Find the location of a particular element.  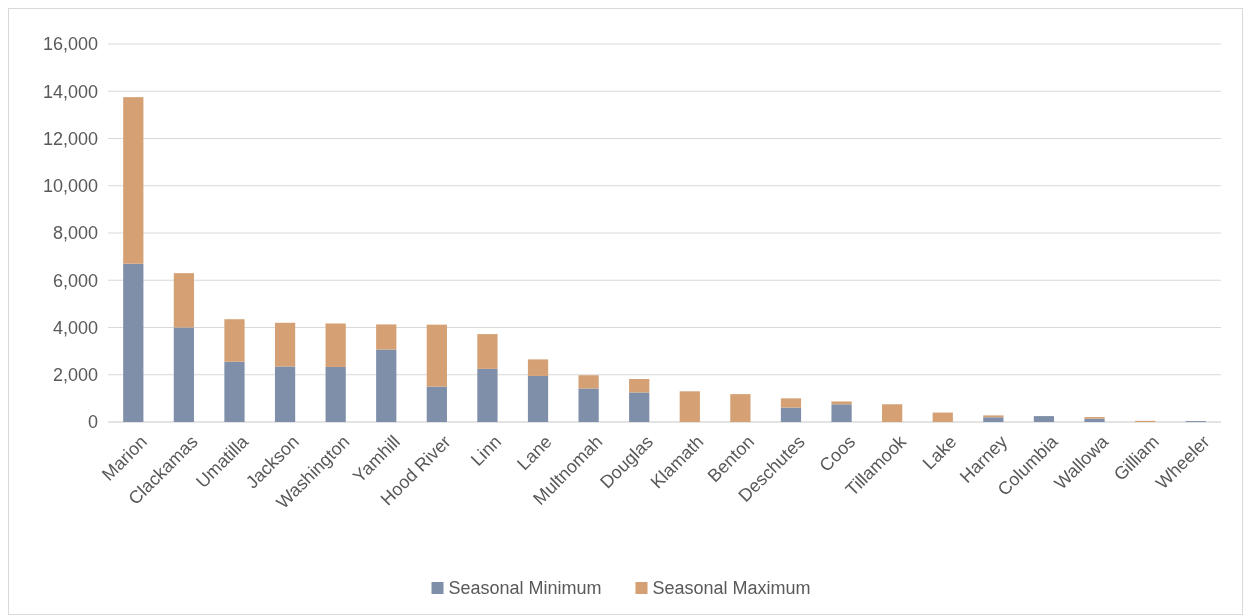

y-tick-label: 2,000 is located at coordinates (75, 375).